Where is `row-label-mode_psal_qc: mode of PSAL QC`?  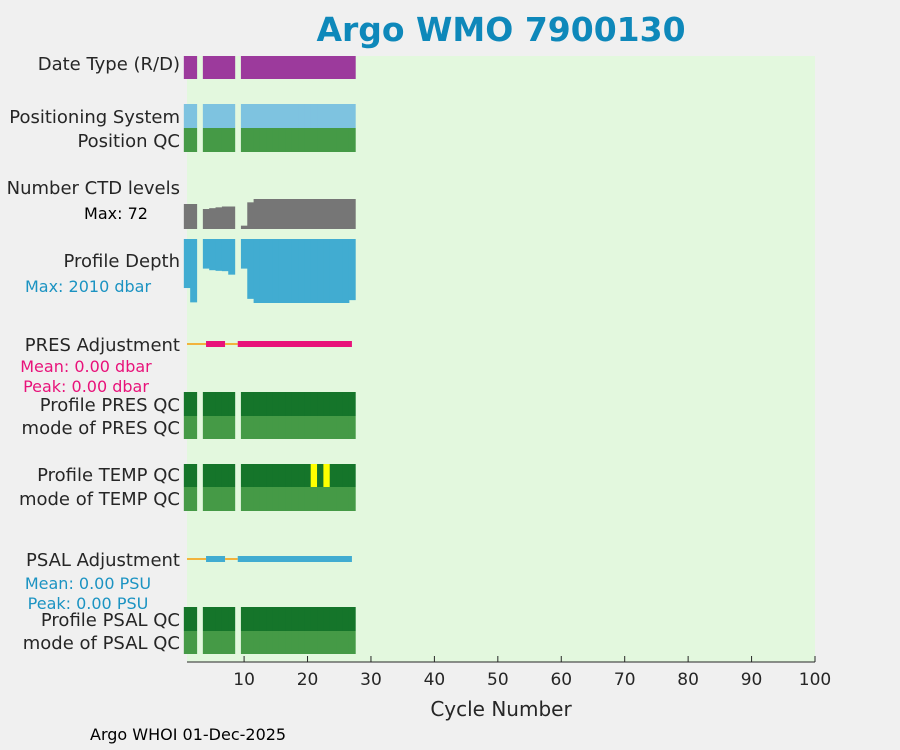 row-label-mode_psal_qc: mode of PSAL QC is located at coordinates (101, 643).